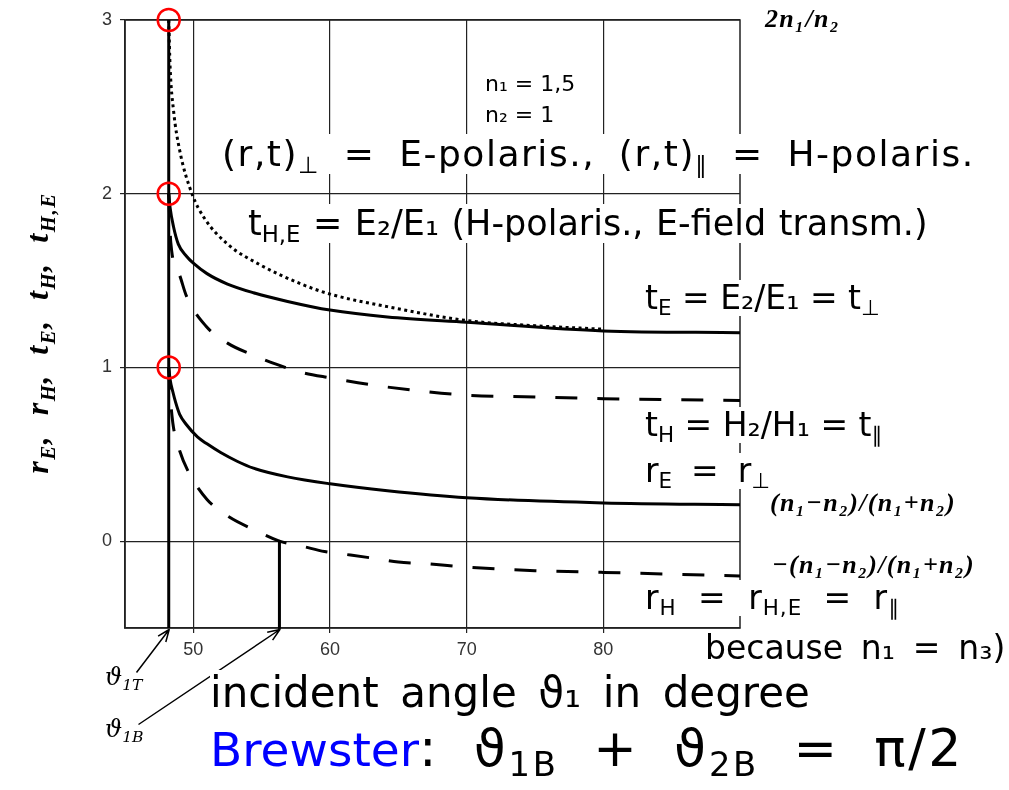 This screenshot has width=1009, height=790. I want to click on text: Brewster, so click(315, 749).